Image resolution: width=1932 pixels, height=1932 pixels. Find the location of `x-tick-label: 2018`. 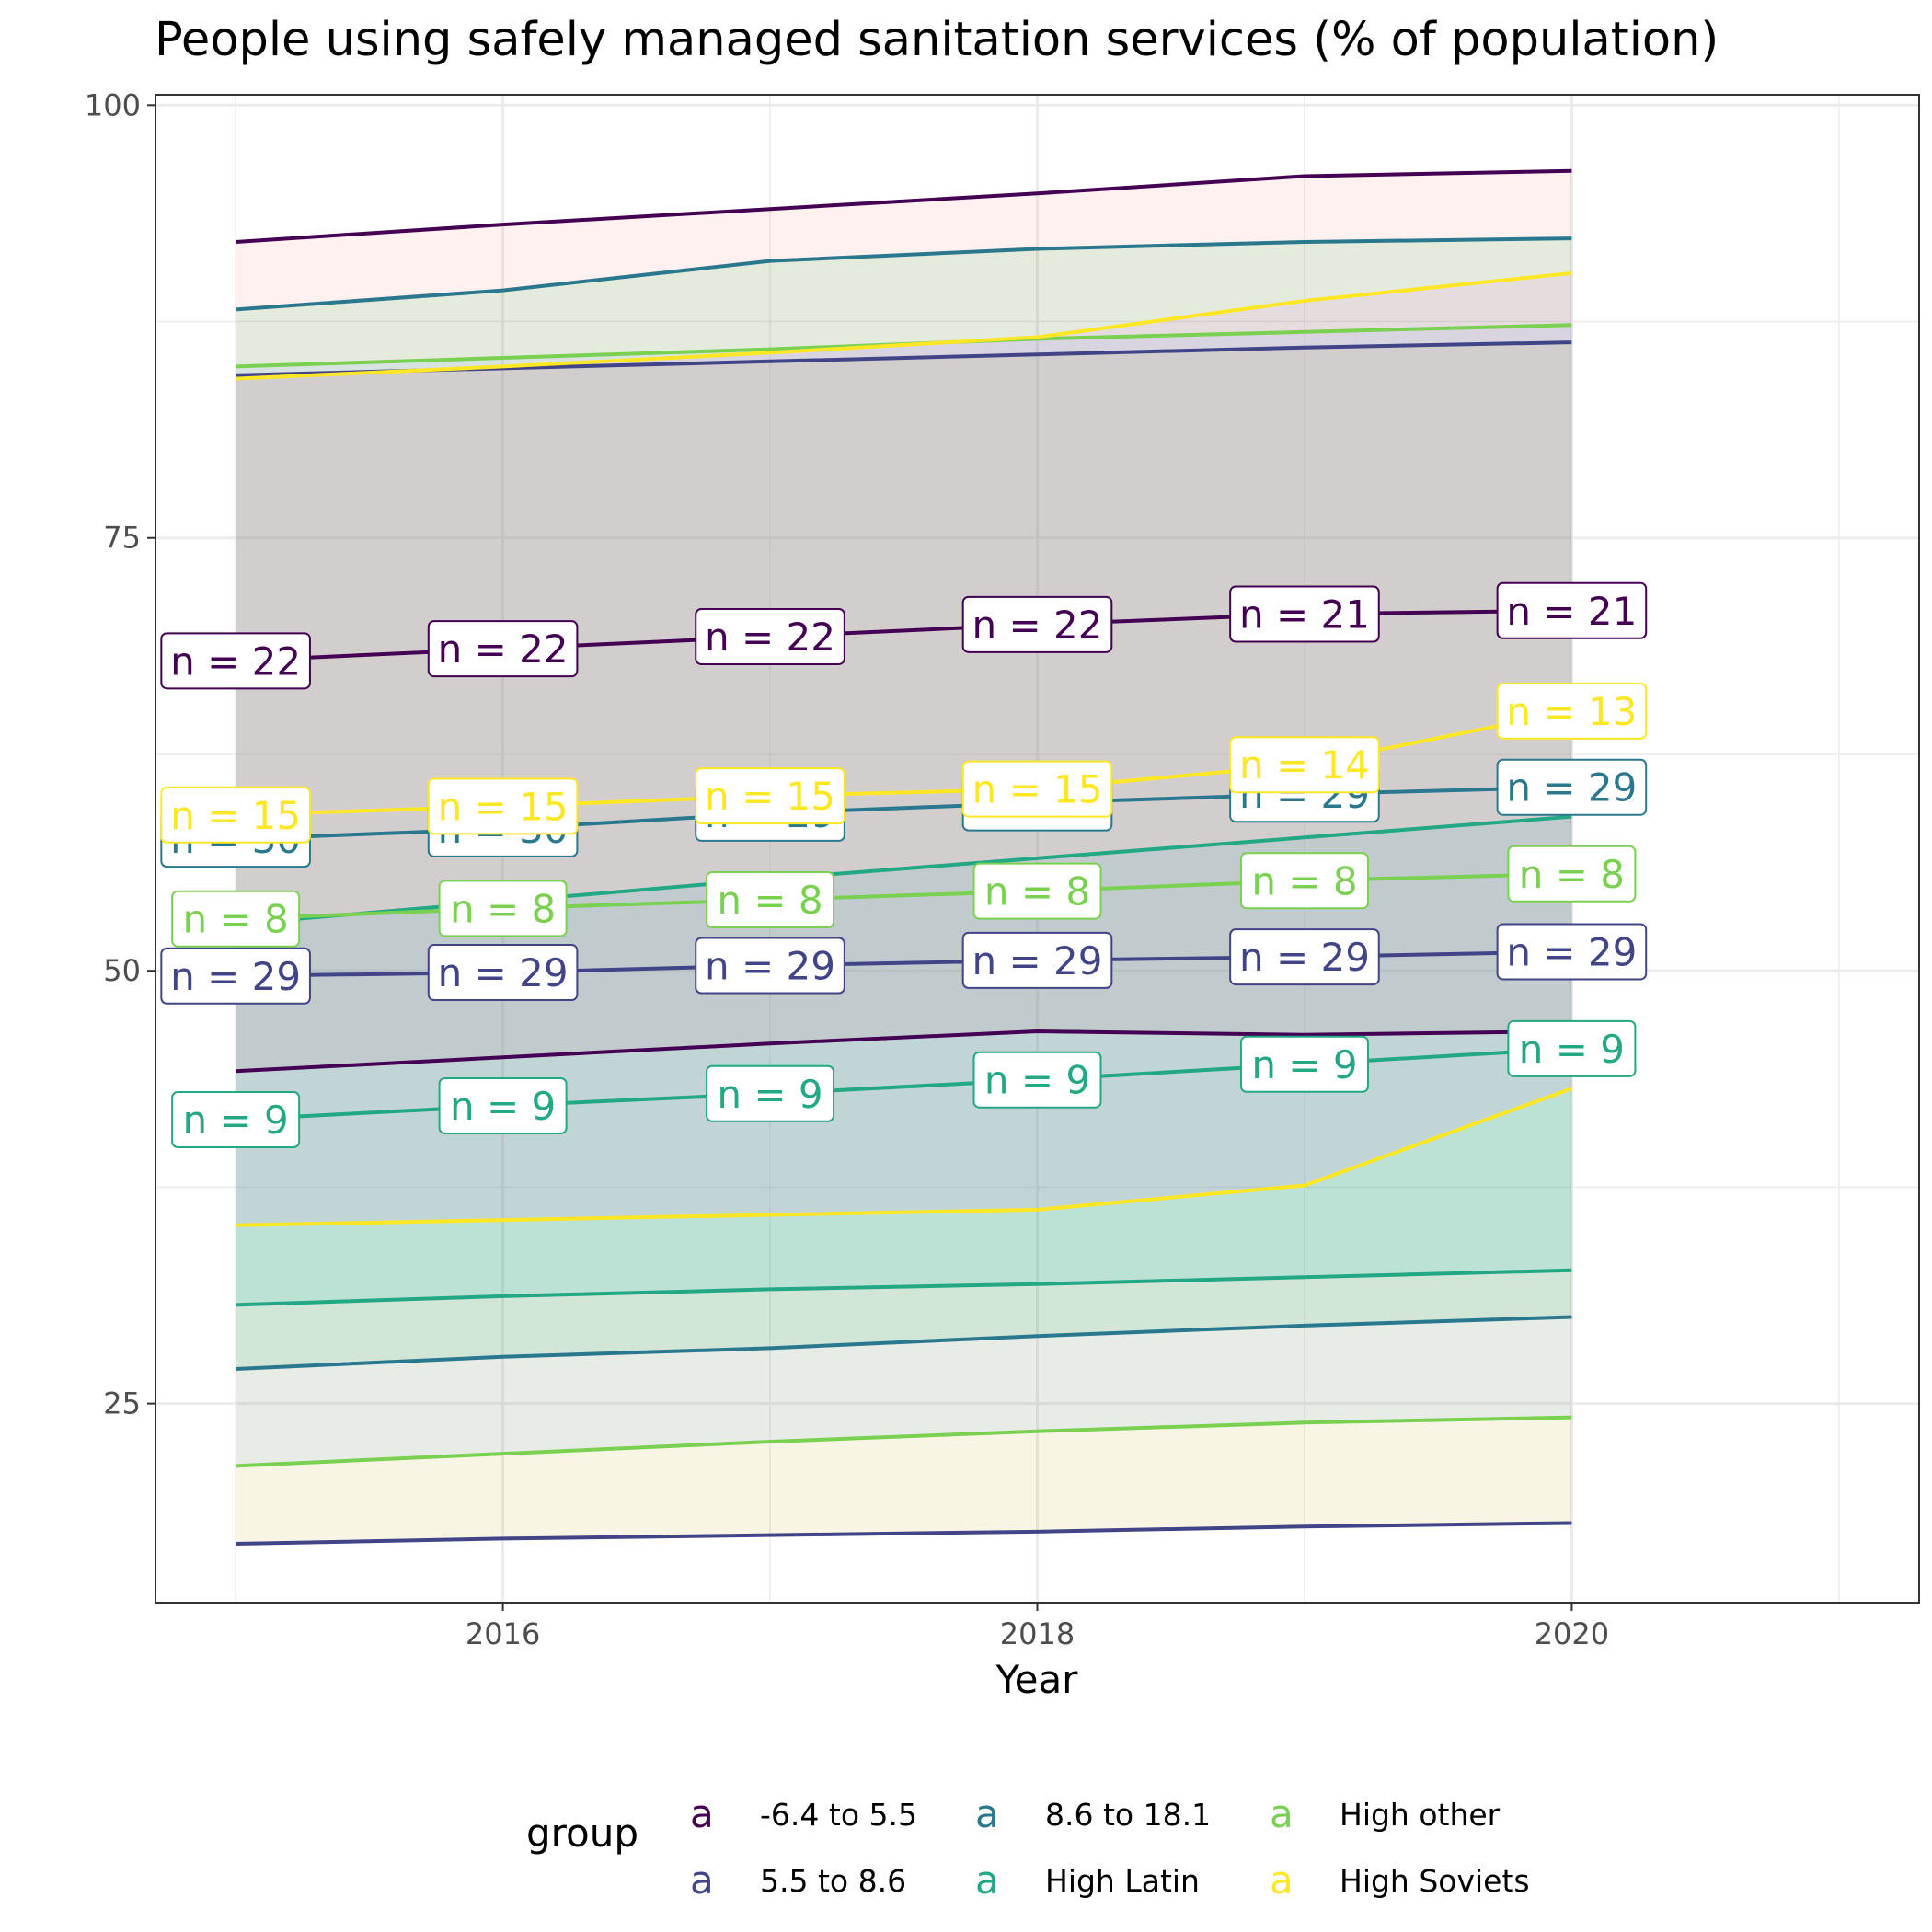

x-tick-label: 2018 is located at coordinates (1037, 1633).